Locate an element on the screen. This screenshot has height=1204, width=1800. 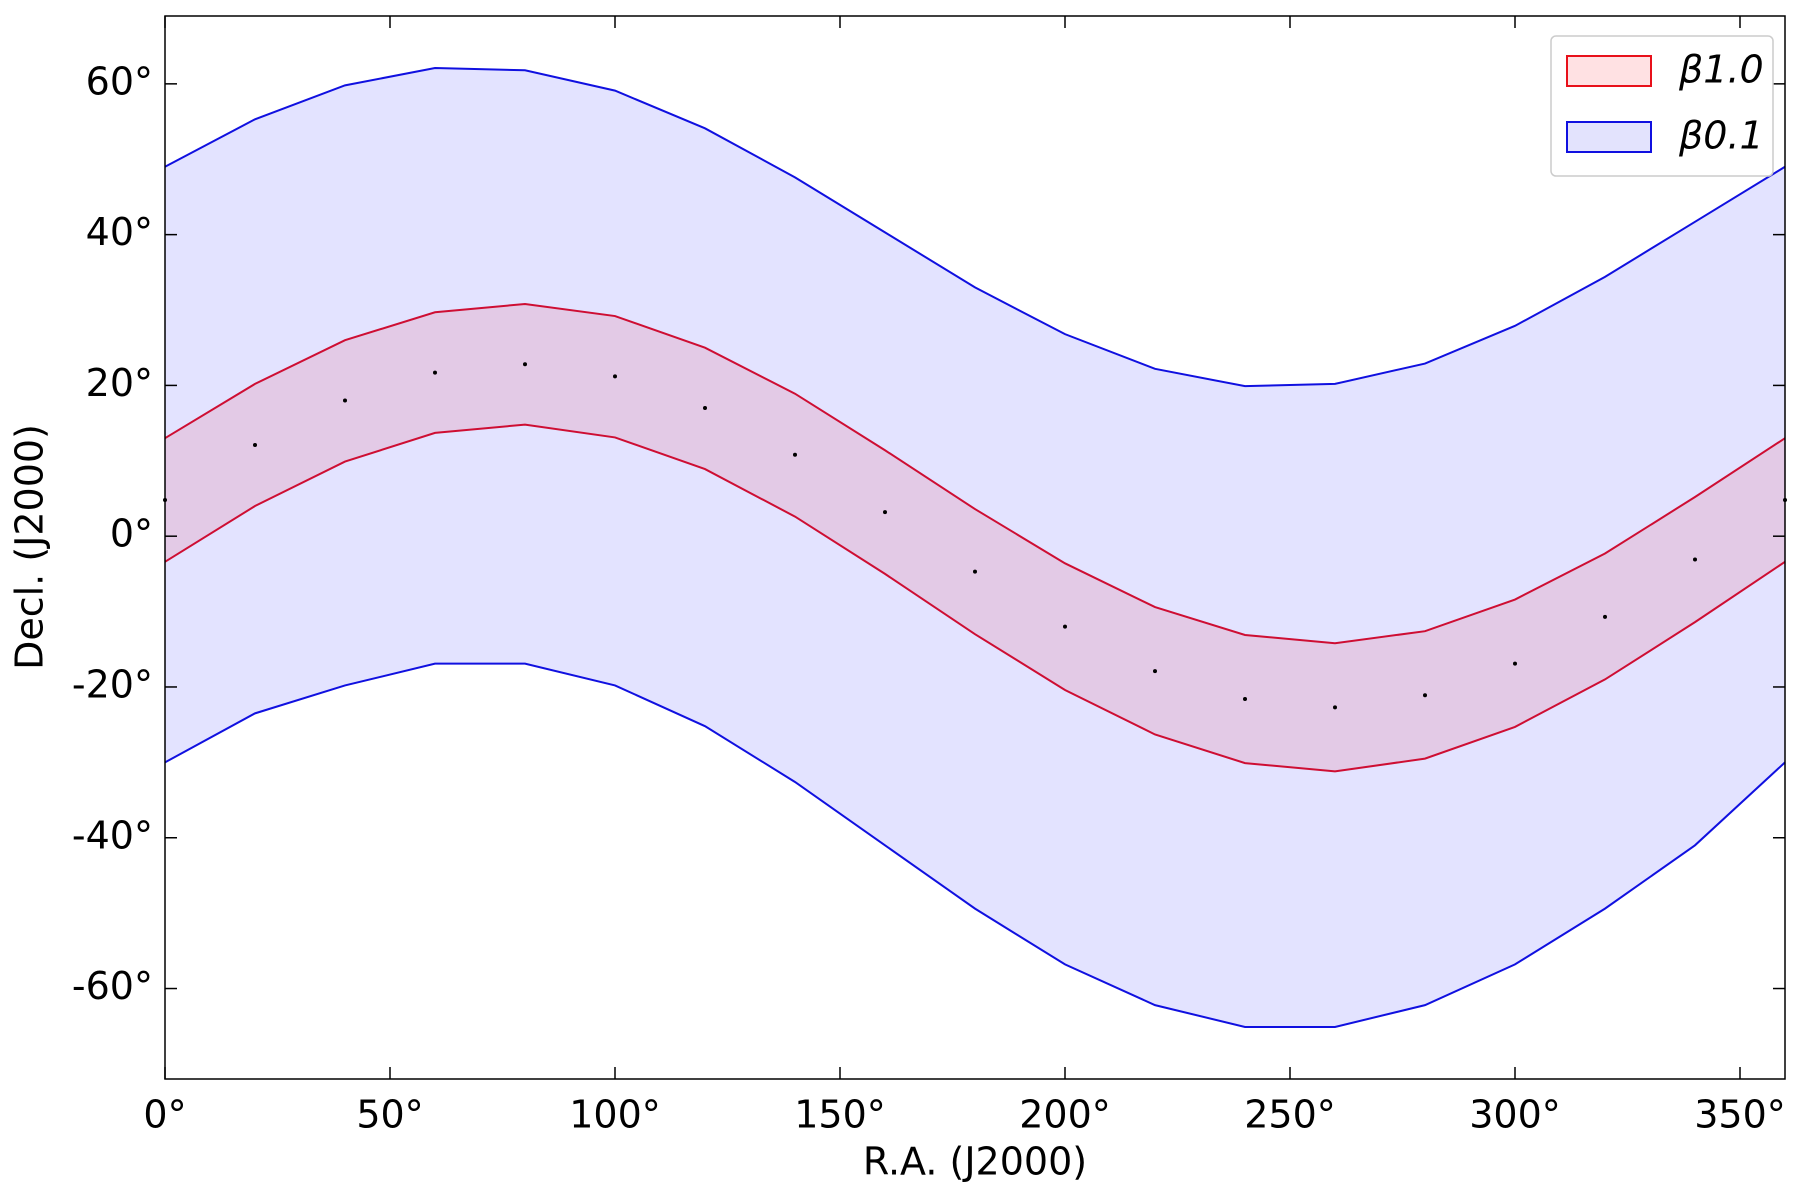
y-tick-label: 20° is located at coordinates (119, 383).